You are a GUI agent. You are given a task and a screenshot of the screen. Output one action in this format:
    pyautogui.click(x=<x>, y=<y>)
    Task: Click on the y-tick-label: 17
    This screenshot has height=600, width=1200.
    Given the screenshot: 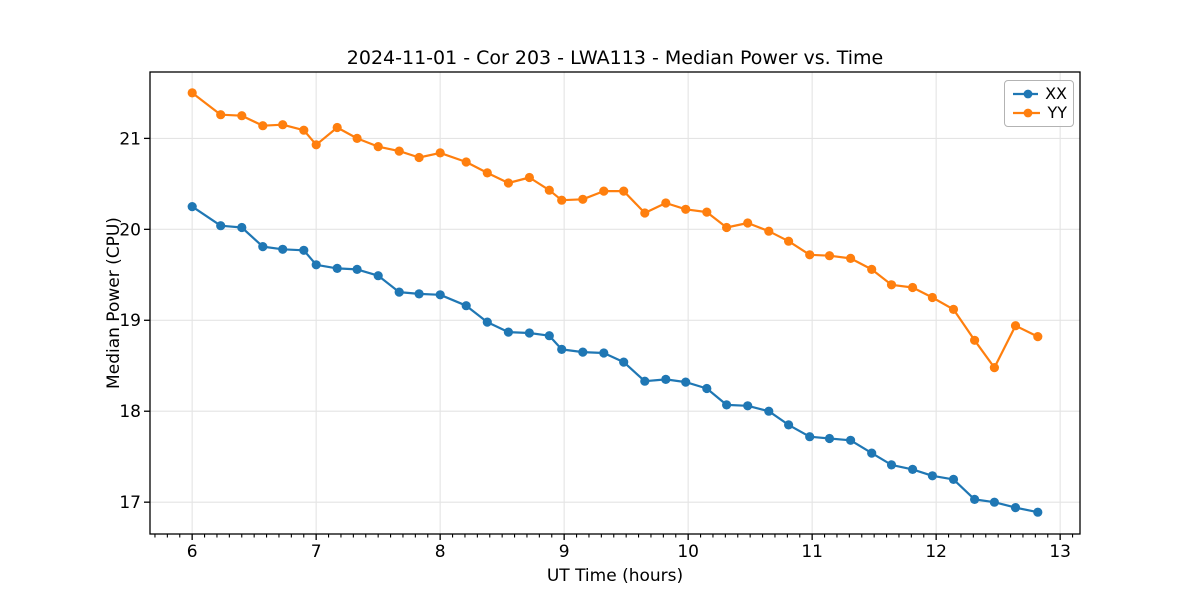 What is the action you would take?
    pyautogui.click(x=130, y=503)
    